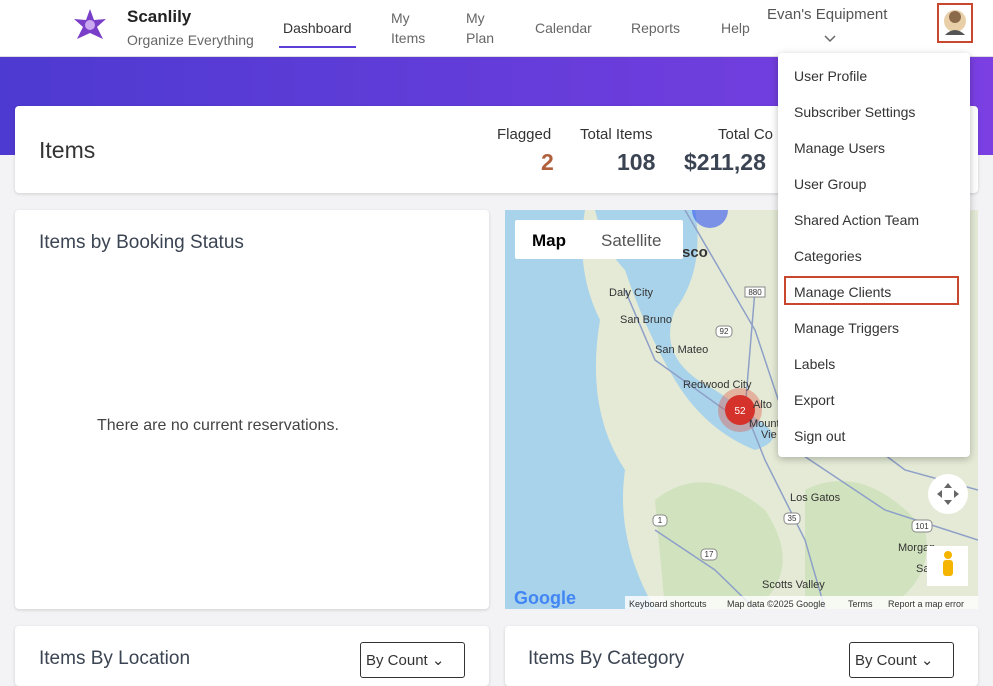  I want to click on menu-item: Export, so click(814, 400).